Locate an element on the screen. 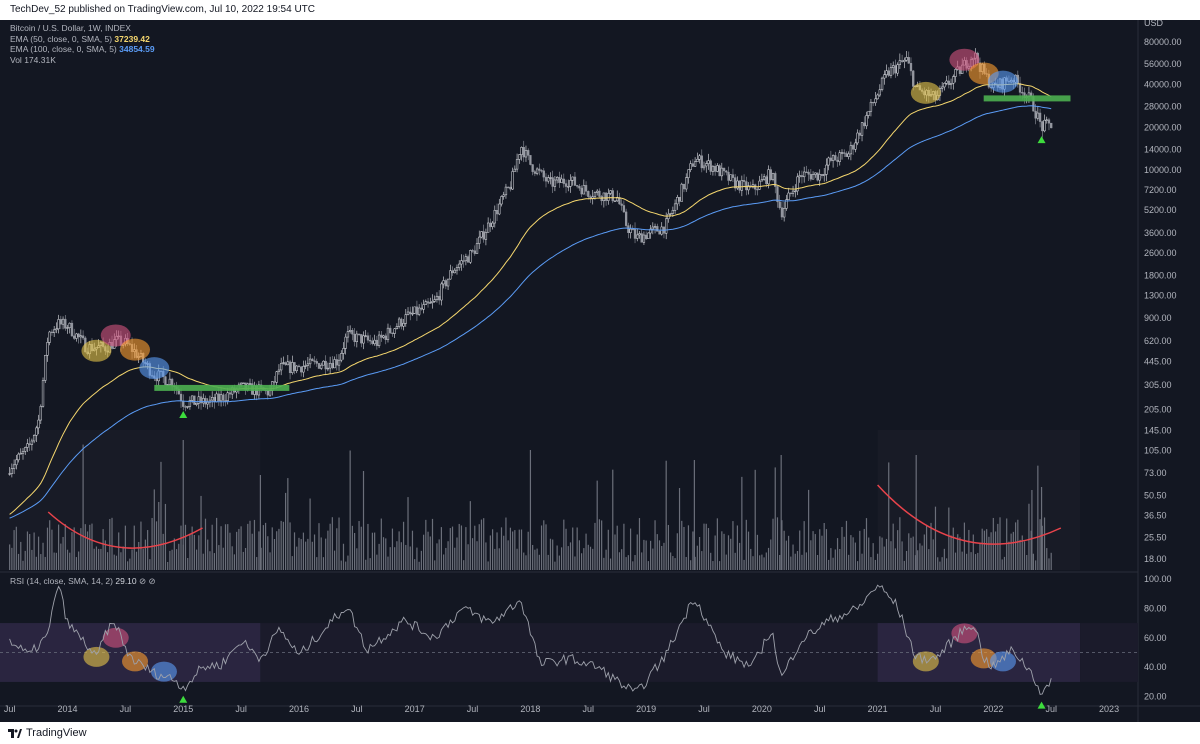  time-tick-label: 2023 is located at coordinates (1109, 709).